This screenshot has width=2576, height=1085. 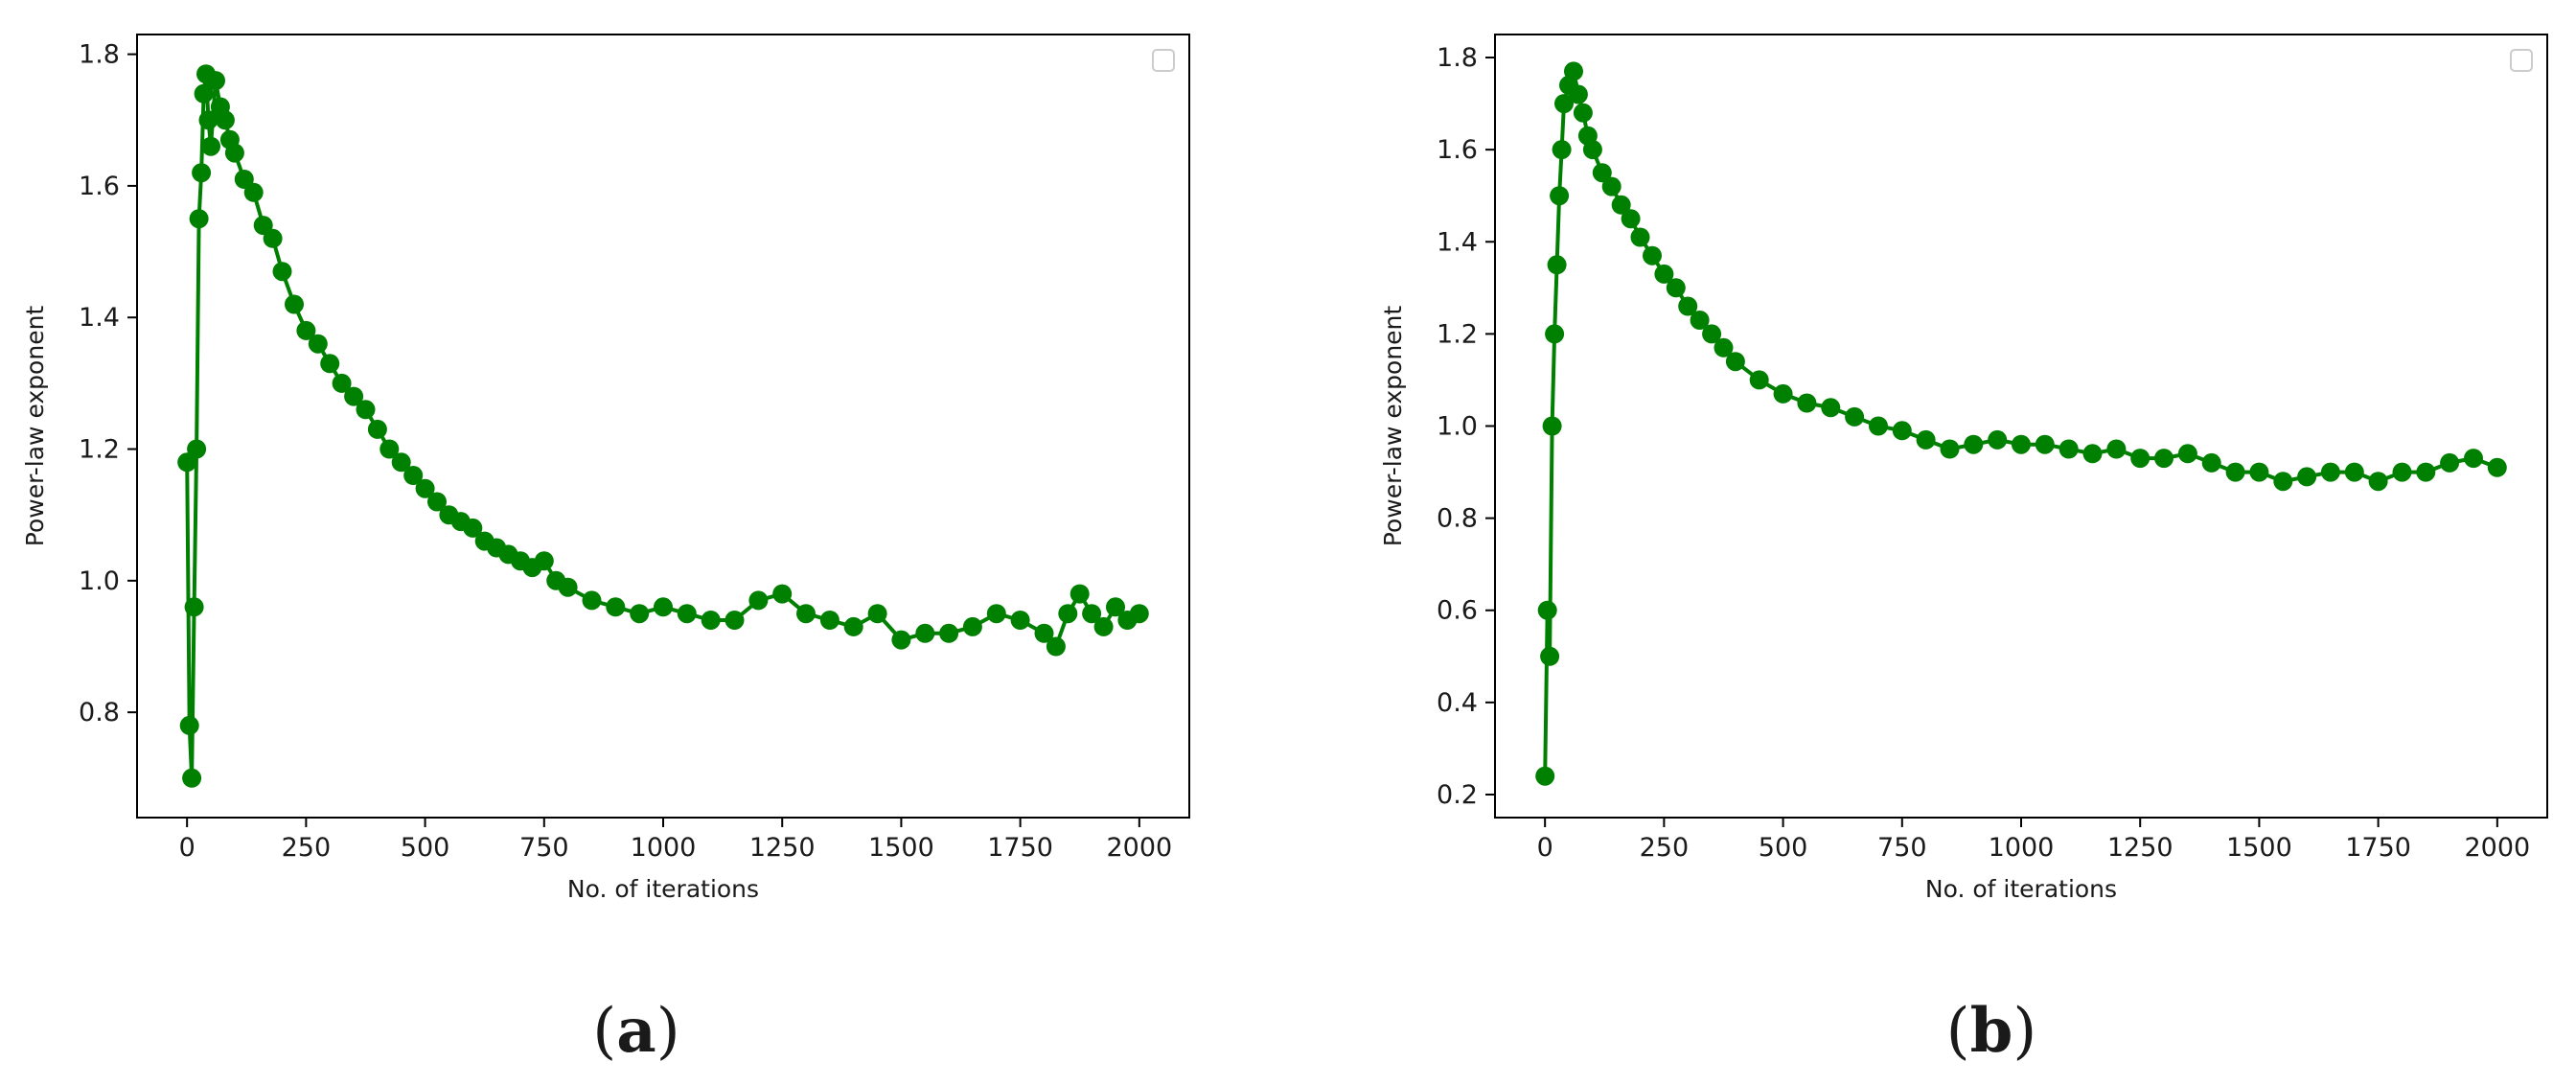 What do you see at coordinates (664, 848) in the screenshot?
I see `x-tick-label: 1000` at bounding box center [664, 848].